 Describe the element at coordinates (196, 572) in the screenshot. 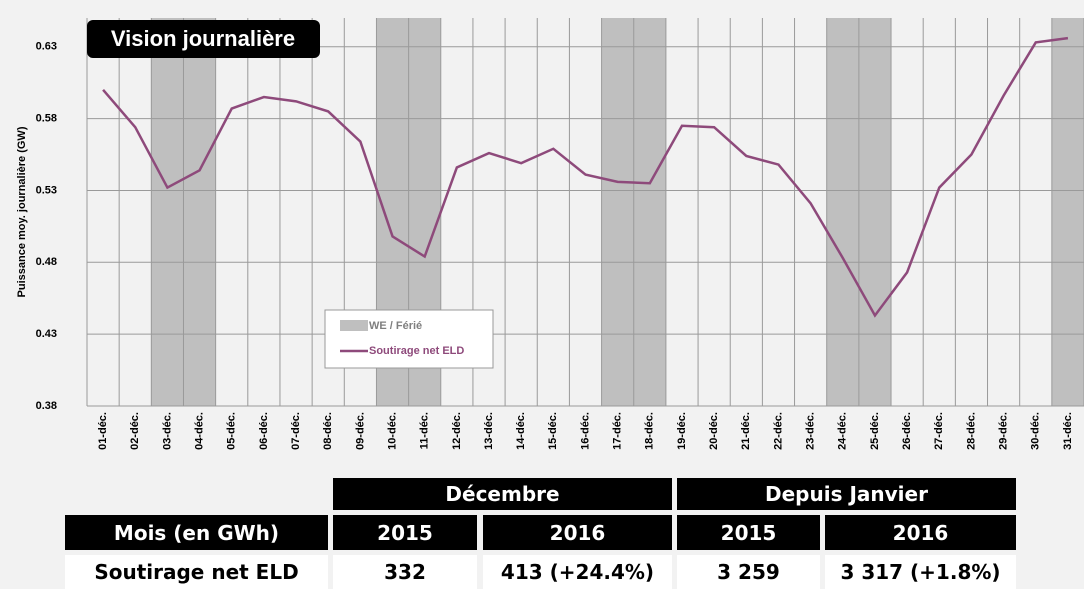

I see `row-label: Soutirage net ELD` at that location.